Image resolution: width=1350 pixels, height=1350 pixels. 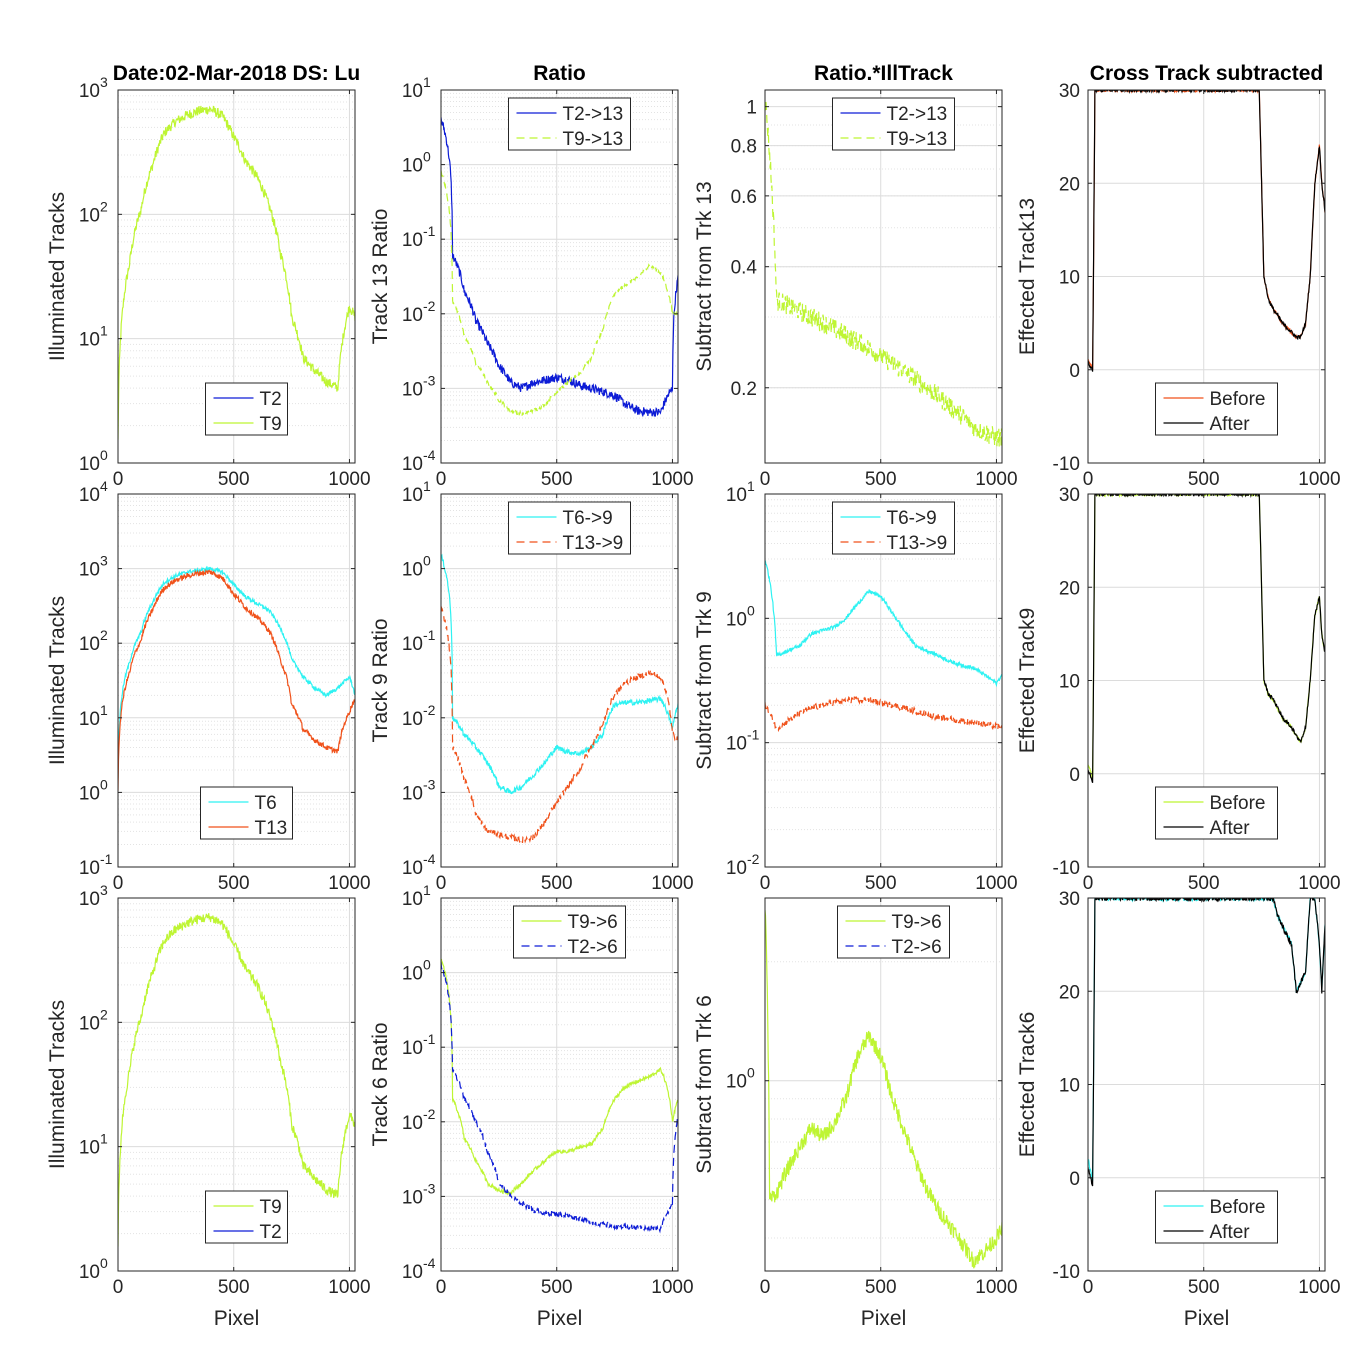 What do you see at coordinates (380, 277) in the screenshot?
I see `y-axis-label: Track 13 Ratio` at bounding box center [380, 277].